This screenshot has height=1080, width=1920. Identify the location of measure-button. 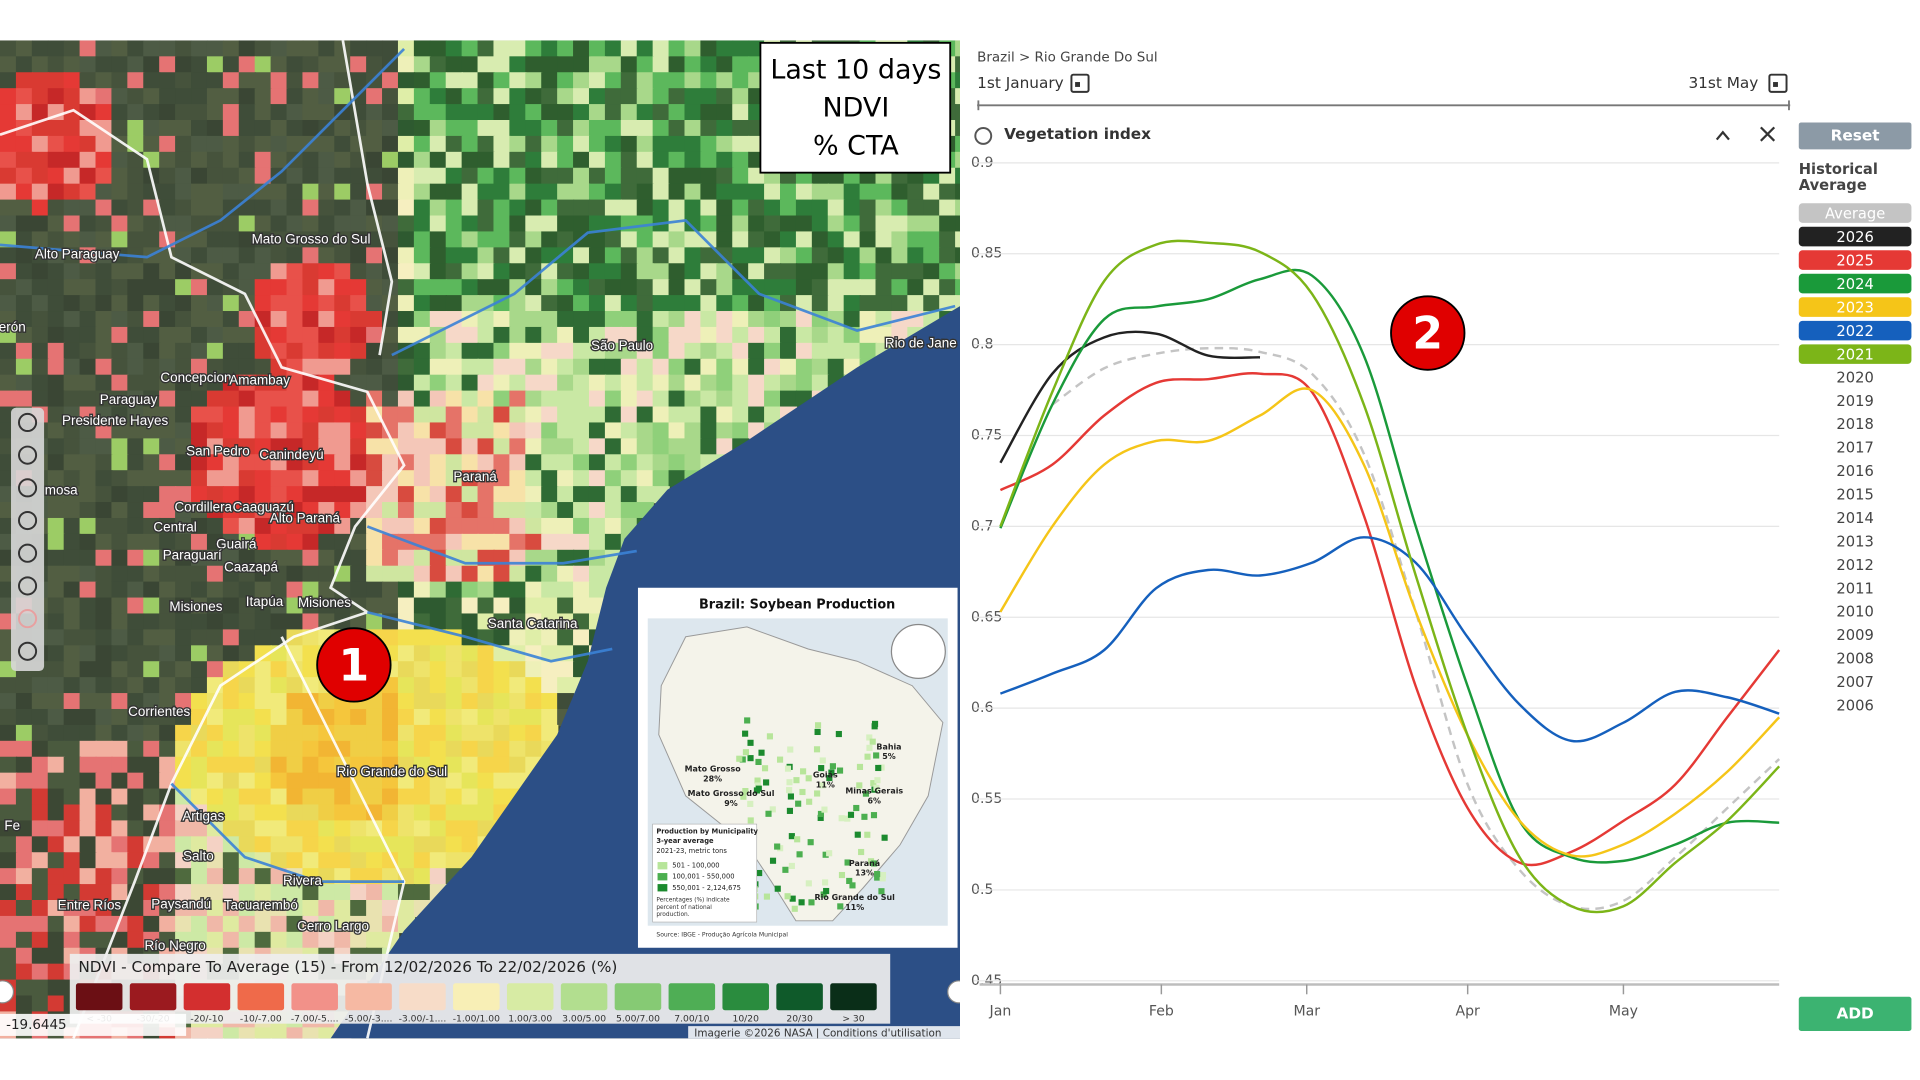
(28, 586).